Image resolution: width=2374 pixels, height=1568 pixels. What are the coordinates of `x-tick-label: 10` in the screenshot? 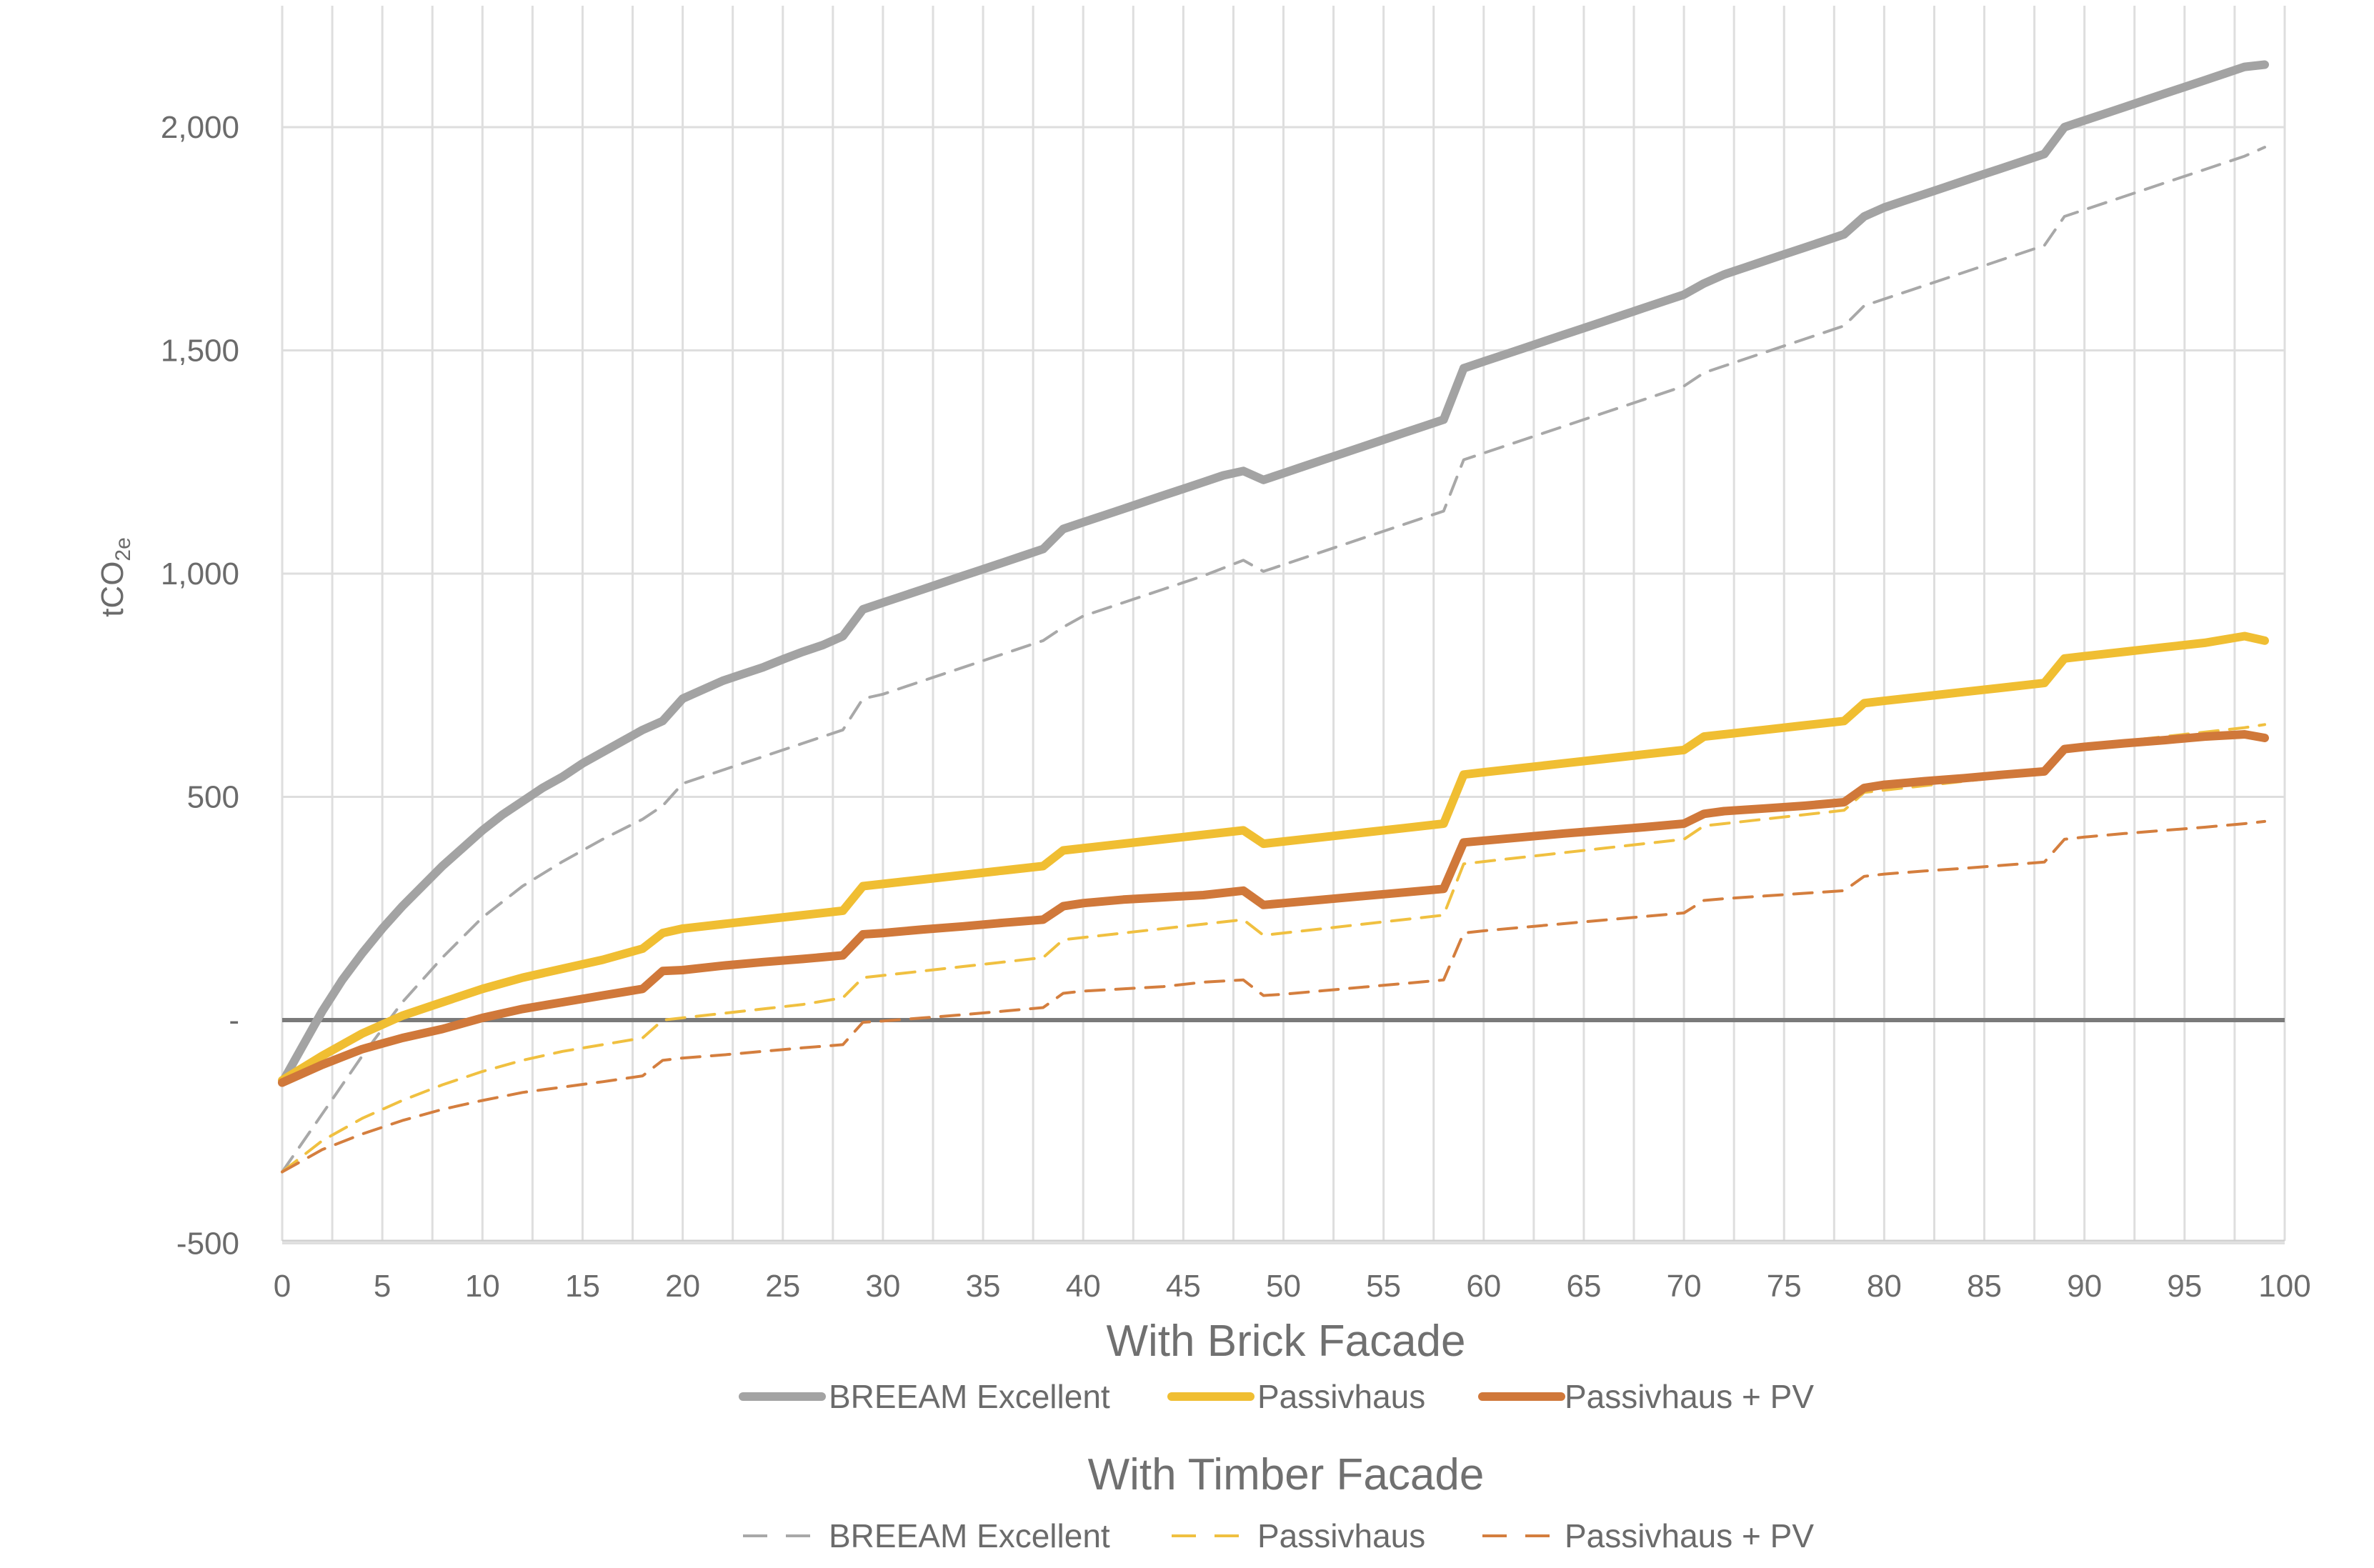 It's located at (482, 1286).